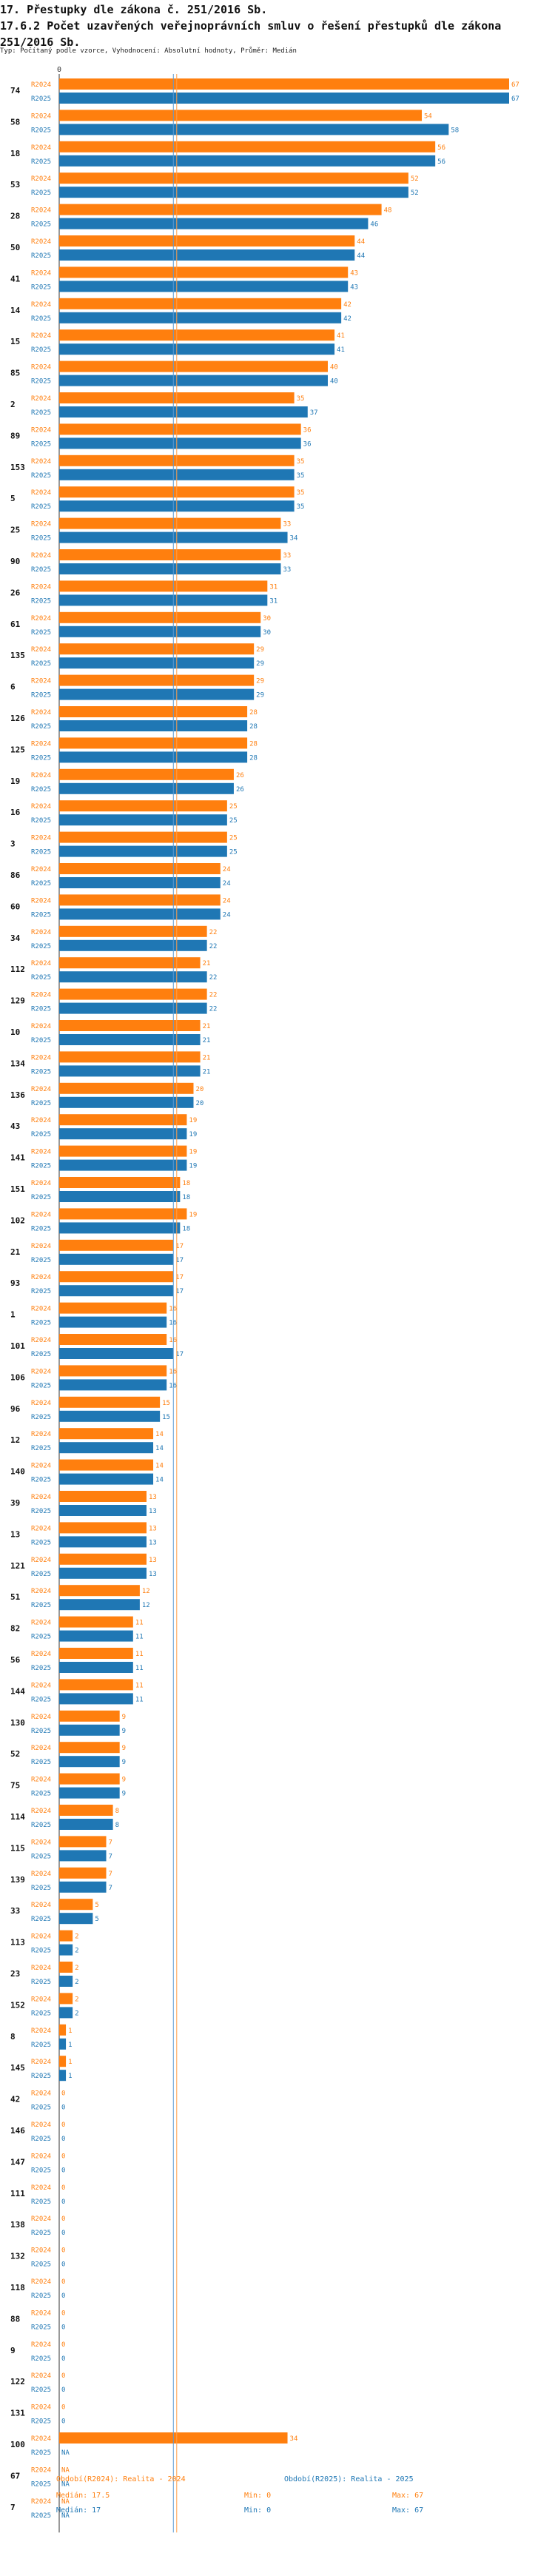 The height and width of the screenshot is (2576, 555). I want to click on category-label: 6, so click(13, 687).